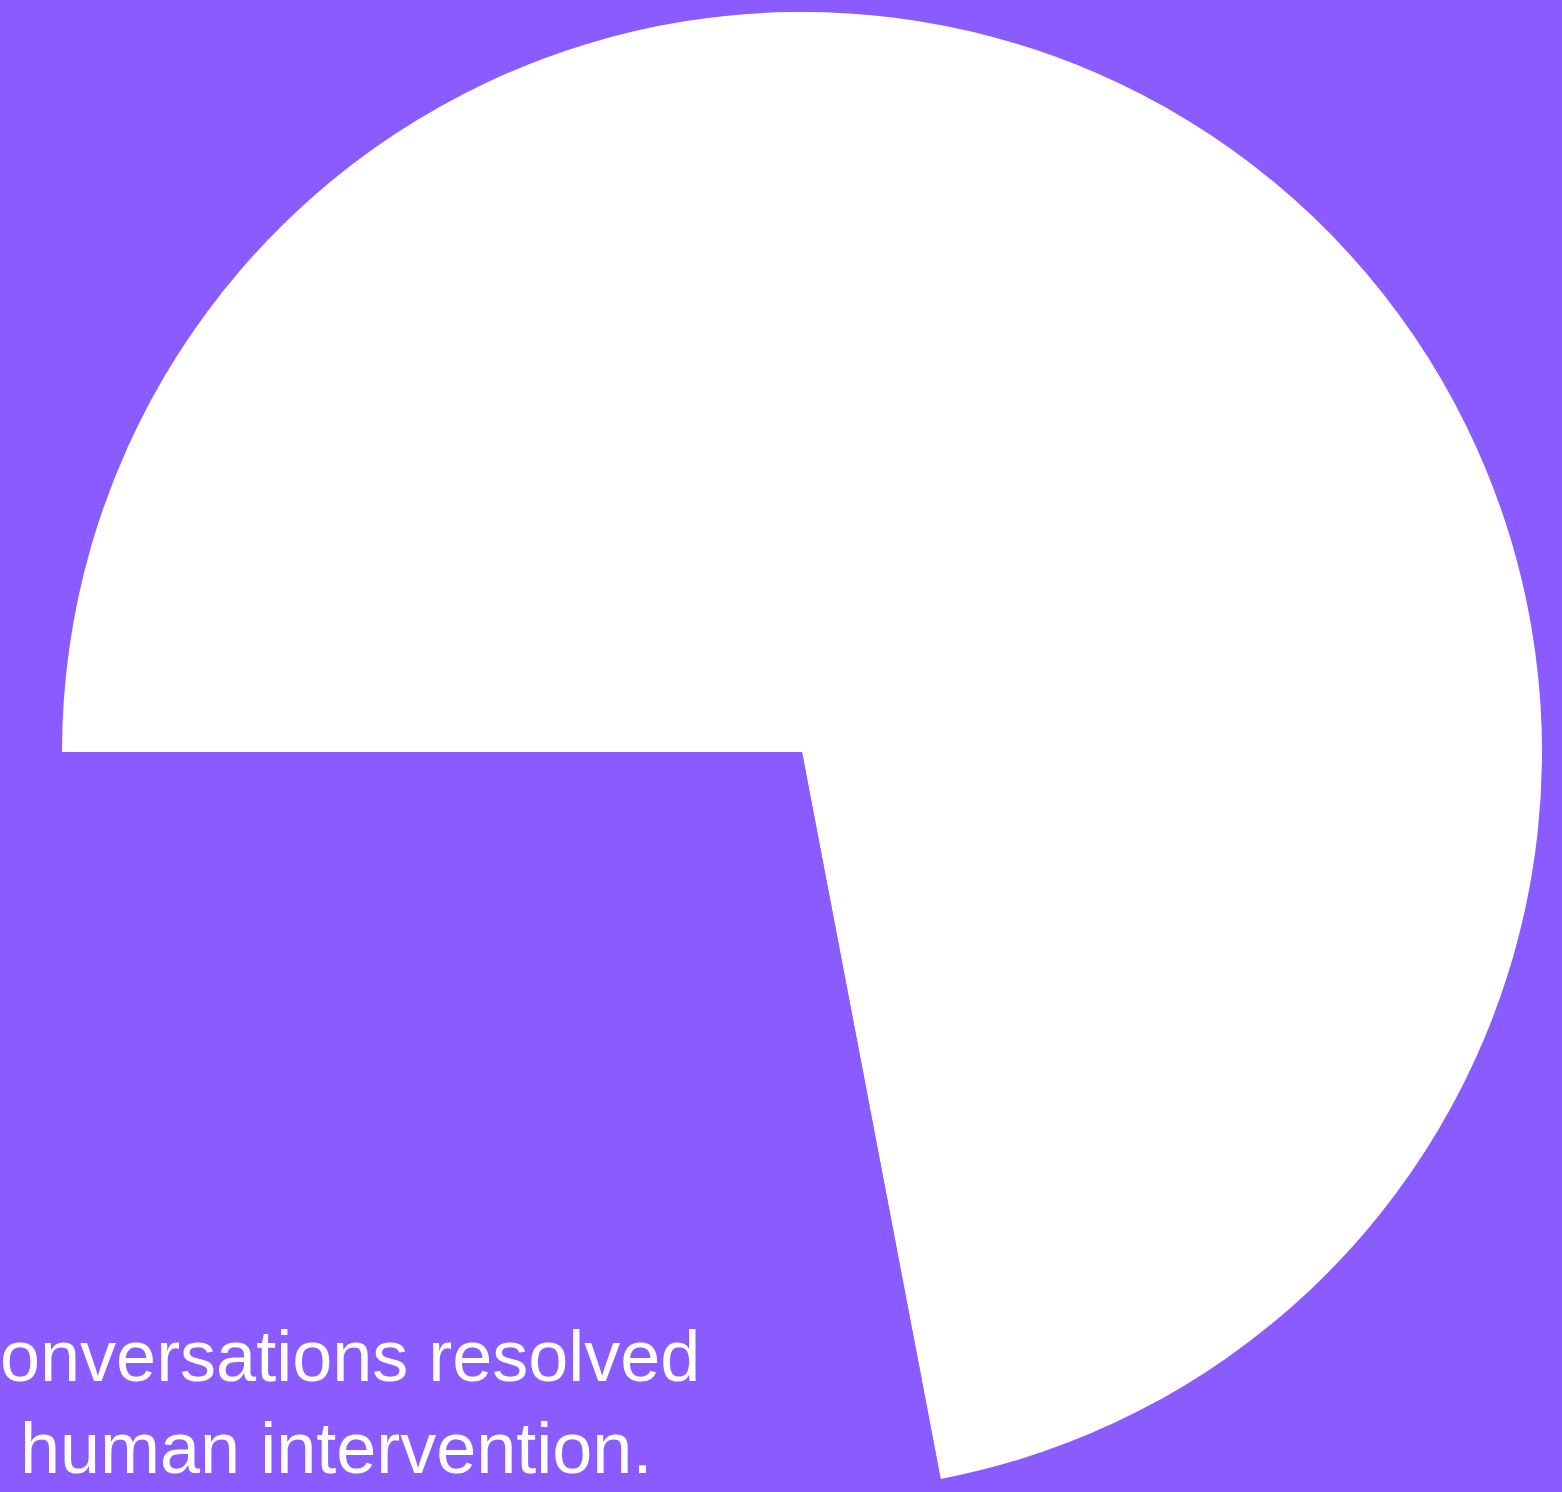  Describe the element at coordinates (350, 1356) in the screenshot. I see `text: onversations resolved` at that location.